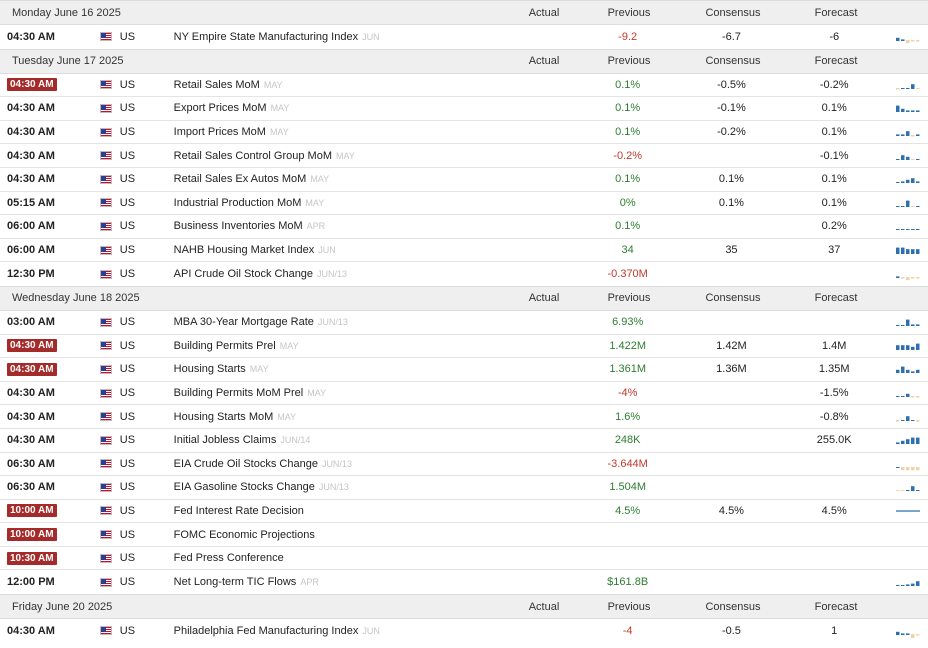  Describe the element at coordinates (343, 511) in the screenshot. I see `event-name-cell: Fed Interest Rate Decision` at that location.